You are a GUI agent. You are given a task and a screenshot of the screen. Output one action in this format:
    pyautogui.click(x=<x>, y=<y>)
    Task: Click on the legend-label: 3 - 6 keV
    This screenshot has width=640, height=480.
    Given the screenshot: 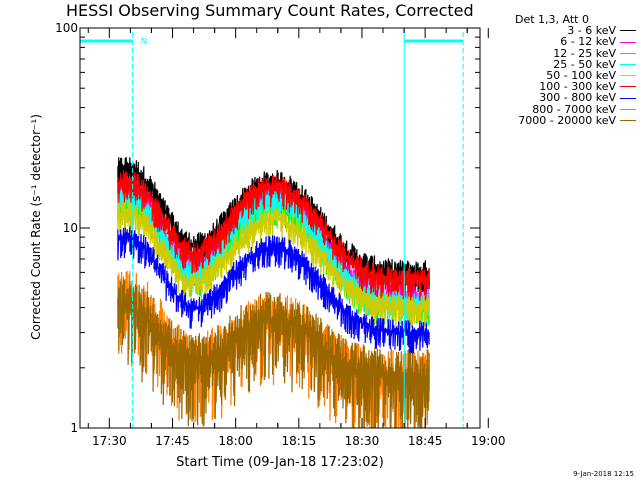 What is the action you would take?
    pyautogui.click(x=591, y=31)
    